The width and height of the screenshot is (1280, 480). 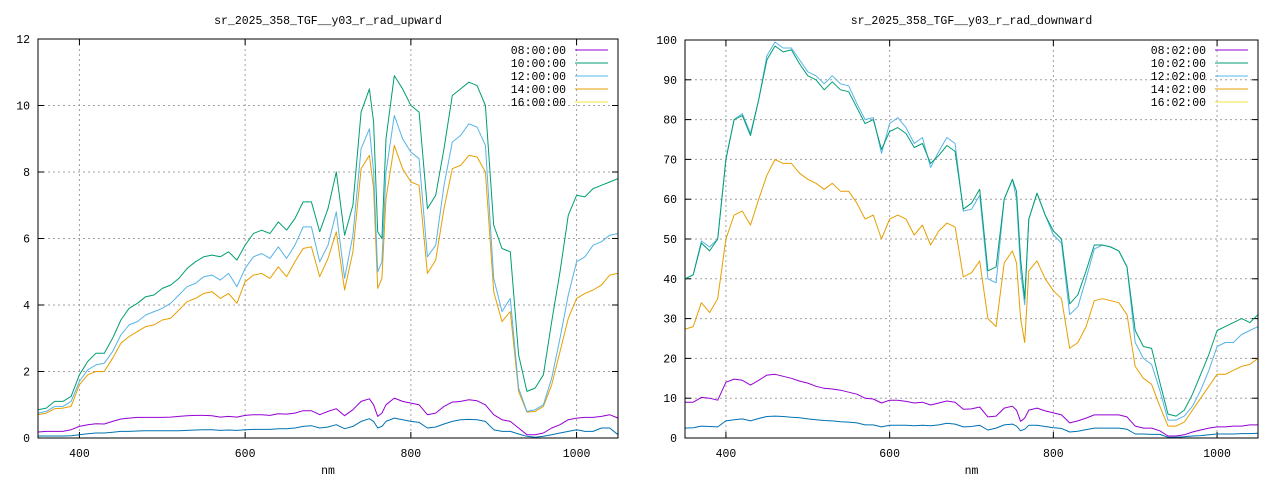 I want to click on y-tick-label: 20, so click(x=670, y=359).